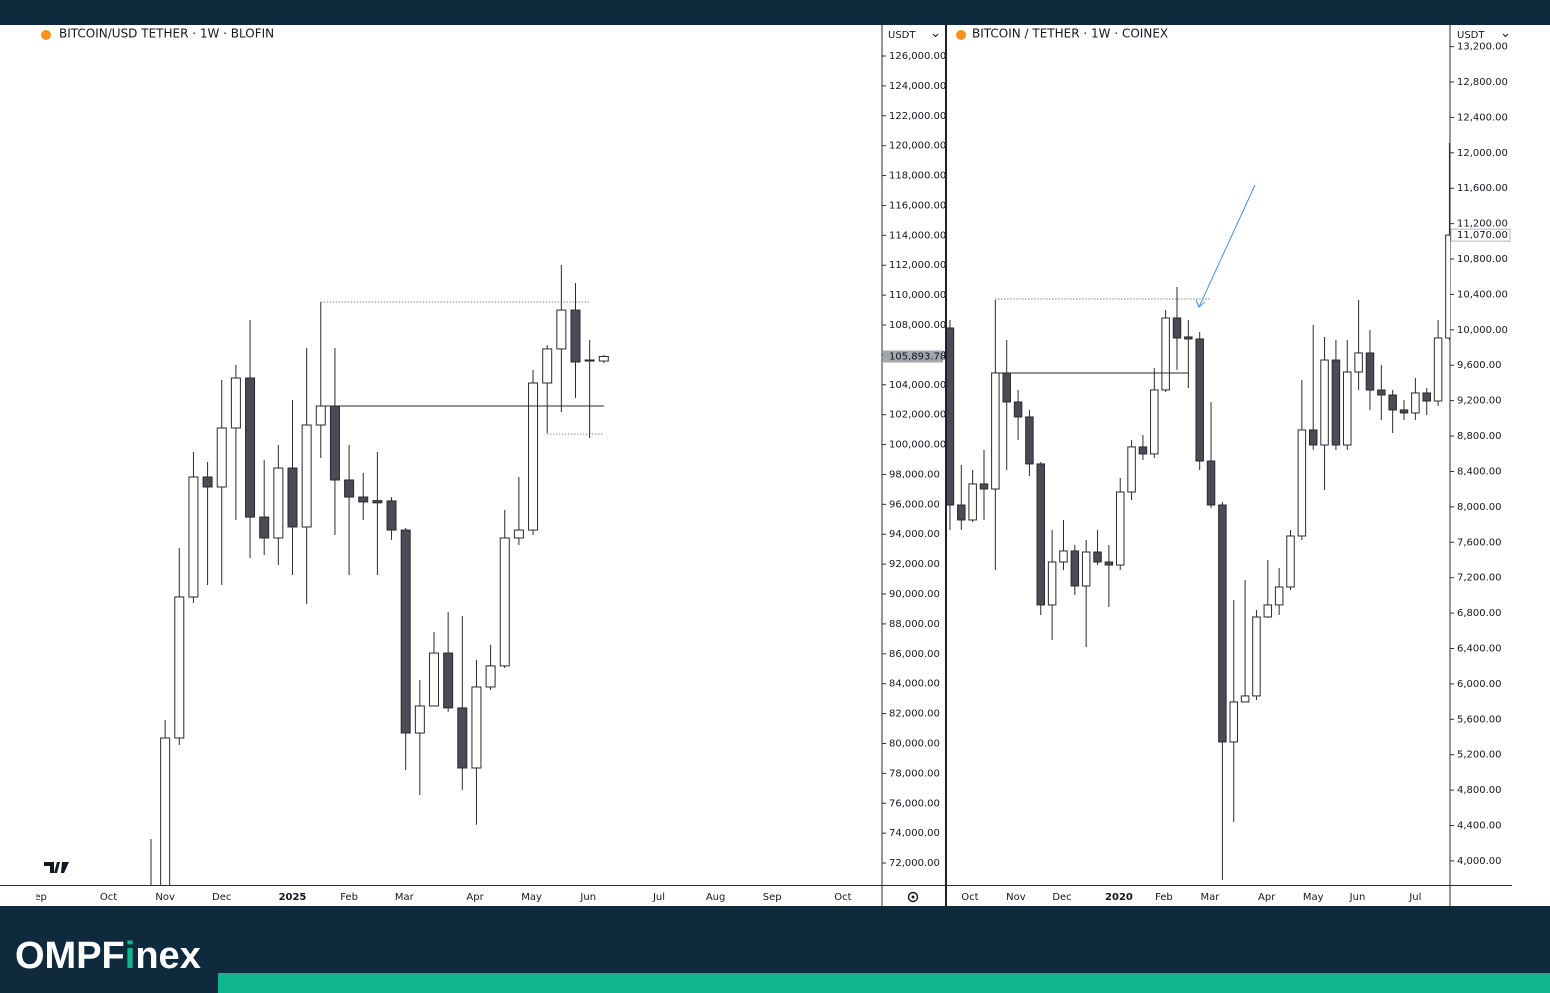 This screenshot has height=993, width=1550. What do you see at coordinates (772, 897) in the screenshot?
I see `x-tick-label: Sep` at bounding box center [772, 897].